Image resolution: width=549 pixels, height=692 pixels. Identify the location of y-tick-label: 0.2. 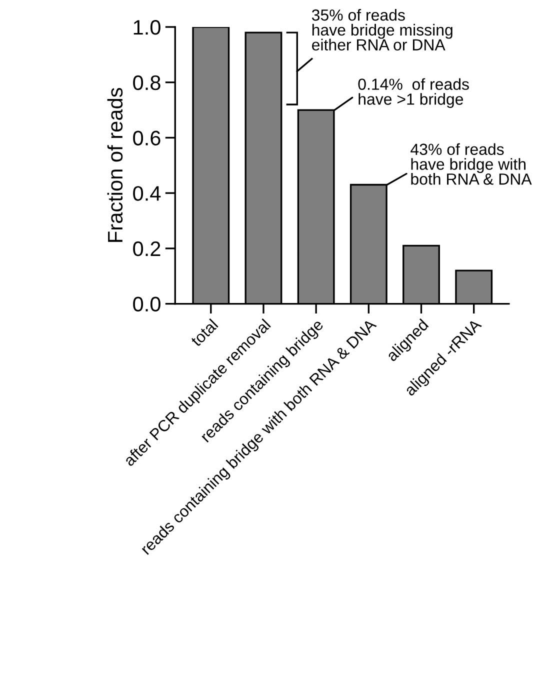
(146, 248).